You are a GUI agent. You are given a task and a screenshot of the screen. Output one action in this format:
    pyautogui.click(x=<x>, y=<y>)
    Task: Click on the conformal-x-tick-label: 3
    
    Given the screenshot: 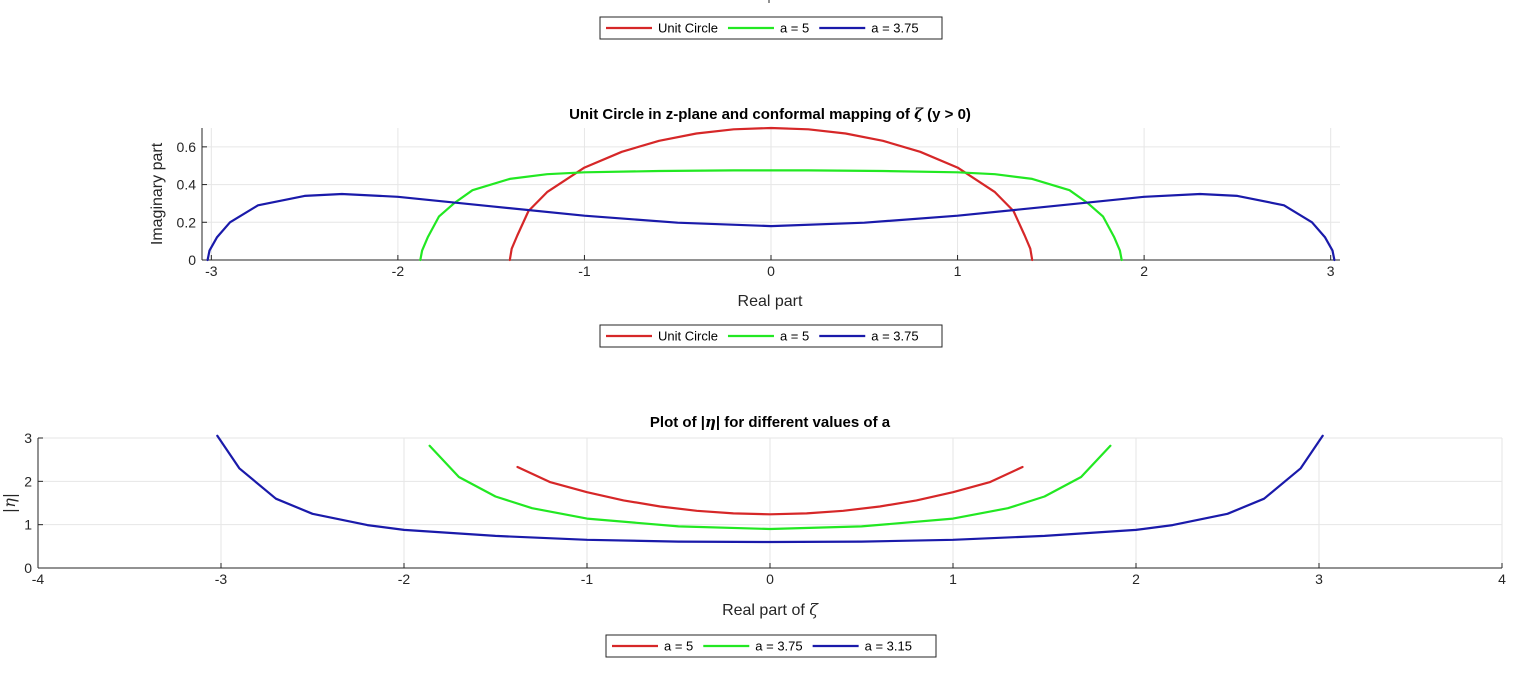 What is the action you would take?
    pyautogui.click(x=1331, y=271)
    